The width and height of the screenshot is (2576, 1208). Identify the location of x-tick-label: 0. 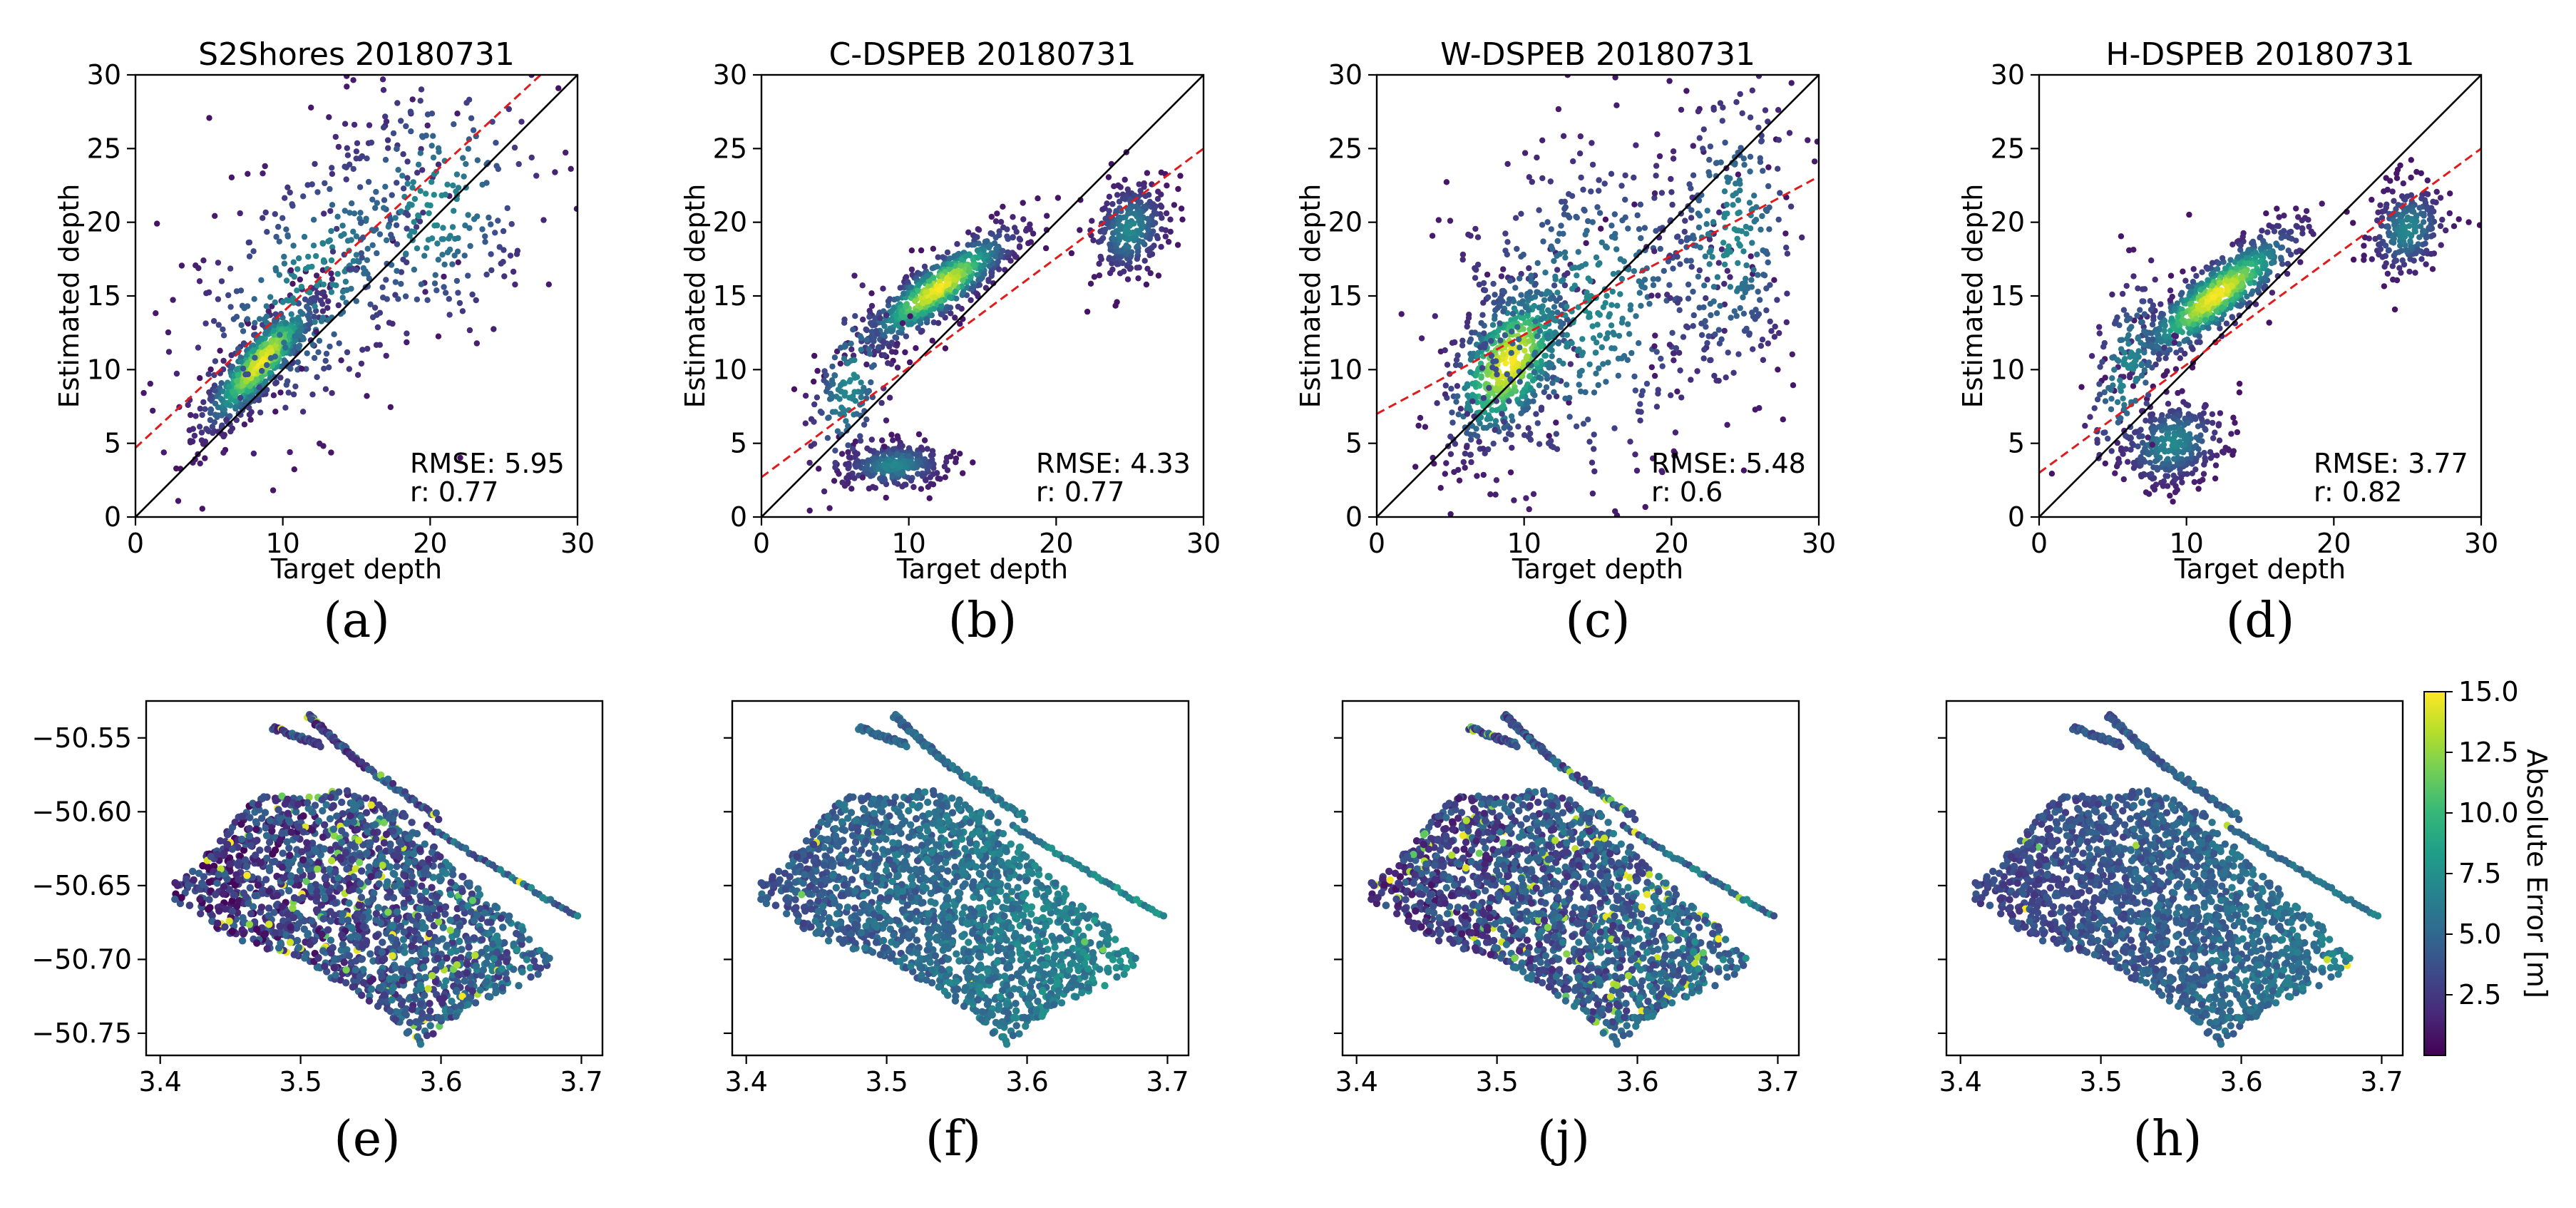
(1376, 543).